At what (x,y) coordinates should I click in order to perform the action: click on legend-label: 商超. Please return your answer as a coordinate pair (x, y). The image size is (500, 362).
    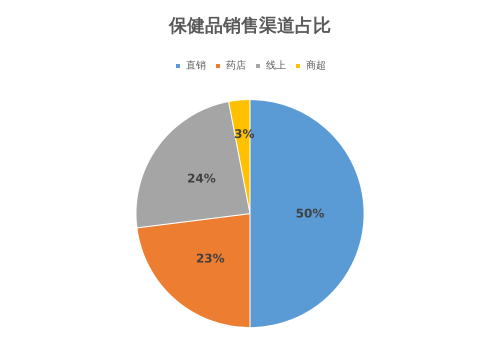
    Looking at the image, I should click on (316, 66).